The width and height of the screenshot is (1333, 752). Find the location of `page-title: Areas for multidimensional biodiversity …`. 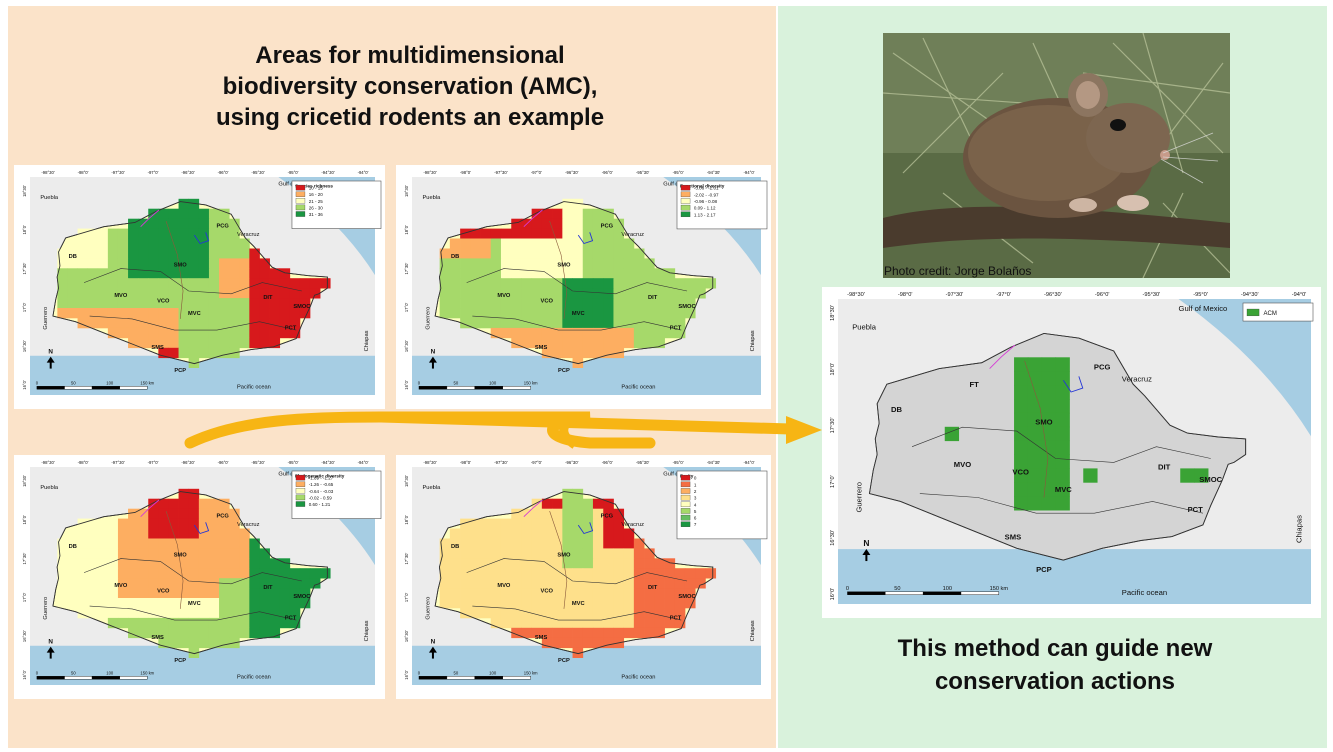

page-title: Areas for multidimensional biodiversity … is located at coordinates (410, 86).